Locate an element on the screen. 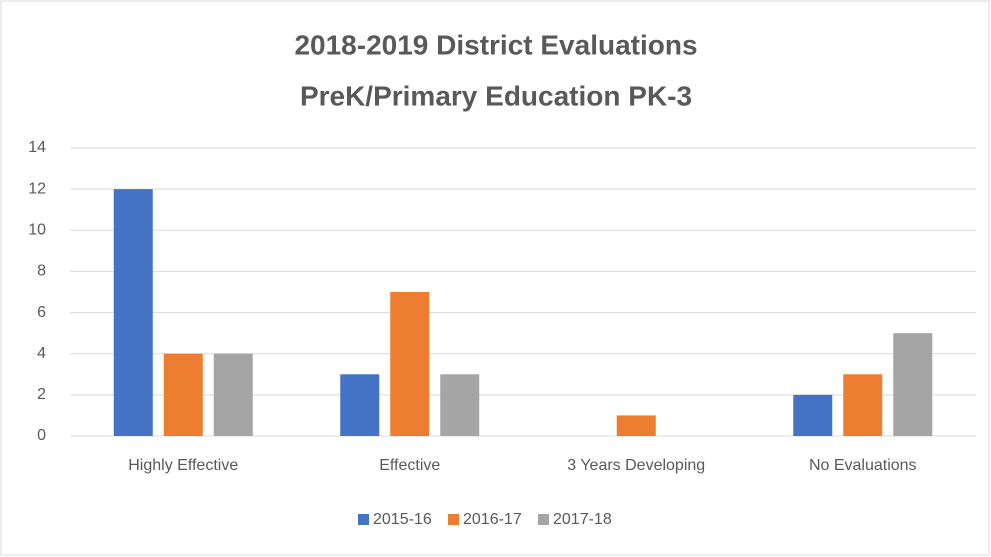 Image resolution: width=991 pixels, height=557 pixels. y-tick-label: 0 is located at coordinates (41, 435).